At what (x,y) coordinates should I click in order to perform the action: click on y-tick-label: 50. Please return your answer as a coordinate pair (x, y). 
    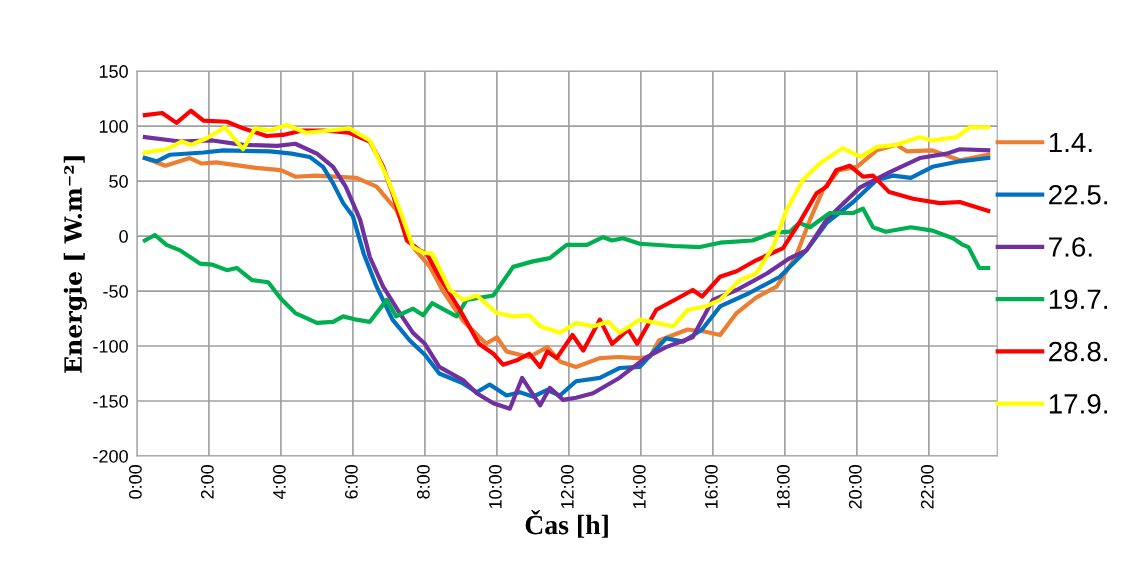
    Looking at the image, I should click on (118, 181).